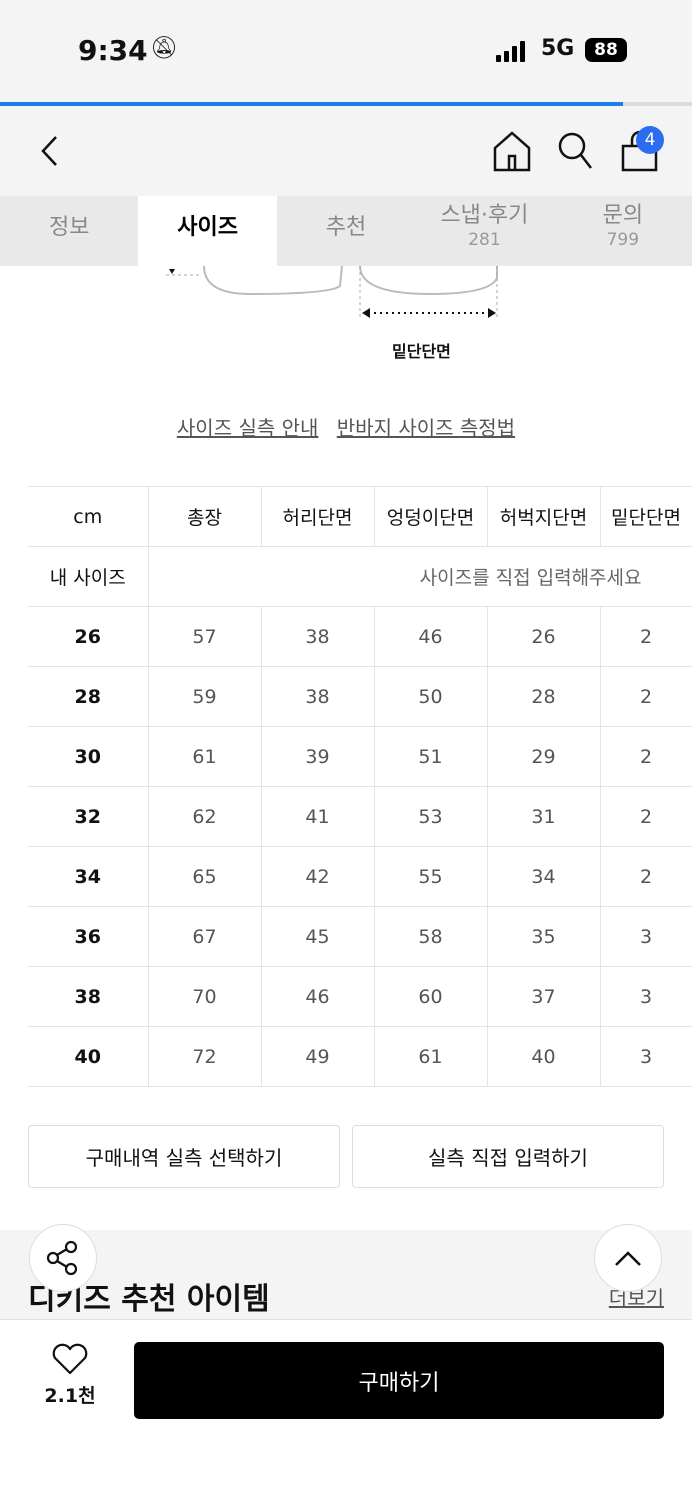 The image size is (692, 1500). I want to click on size-row: 38 70 46 60 37 3, so click(360, 996).